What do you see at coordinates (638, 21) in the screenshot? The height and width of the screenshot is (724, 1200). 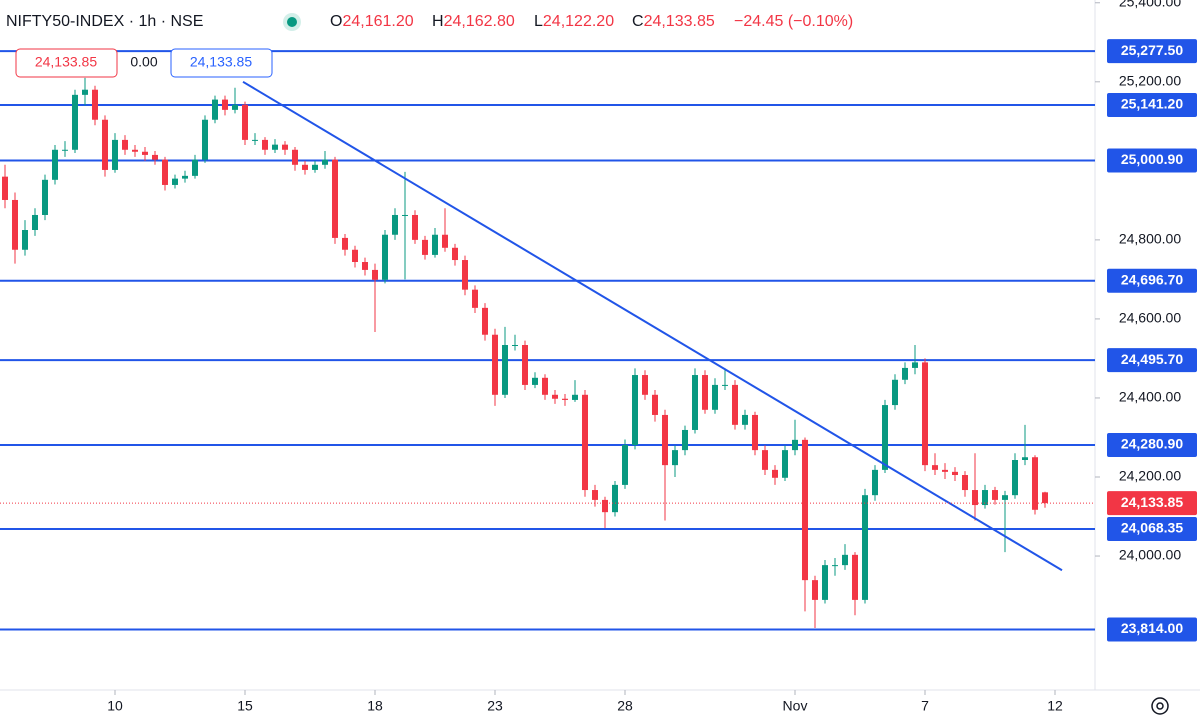 I see `ohlc-key: C` at bounding box center [638, 21].